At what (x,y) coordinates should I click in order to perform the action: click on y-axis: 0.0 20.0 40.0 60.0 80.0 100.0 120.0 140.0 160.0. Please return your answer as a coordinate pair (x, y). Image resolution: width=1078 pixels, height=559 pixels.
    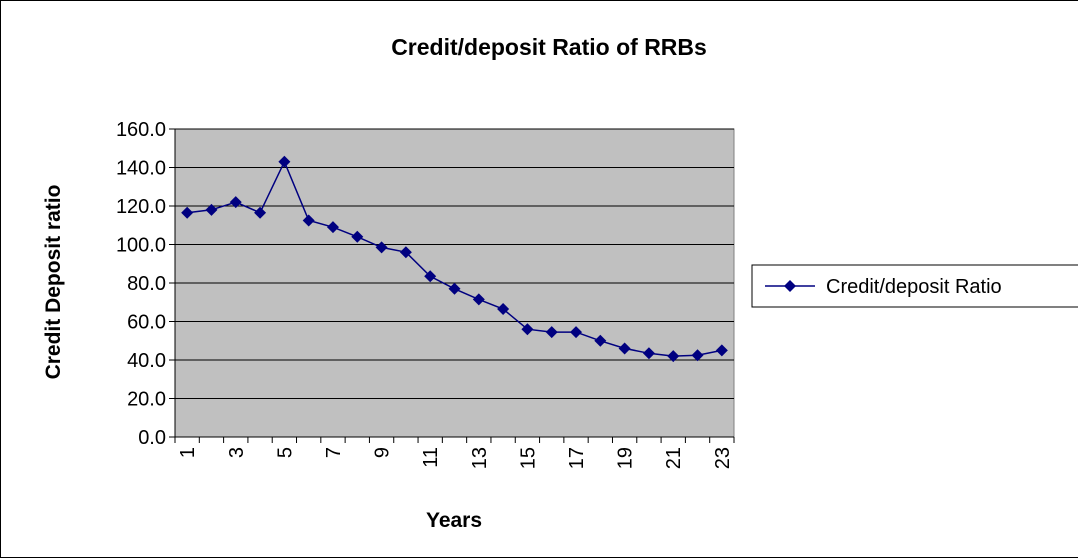
    Looking at the image, I should click on (146, 284).